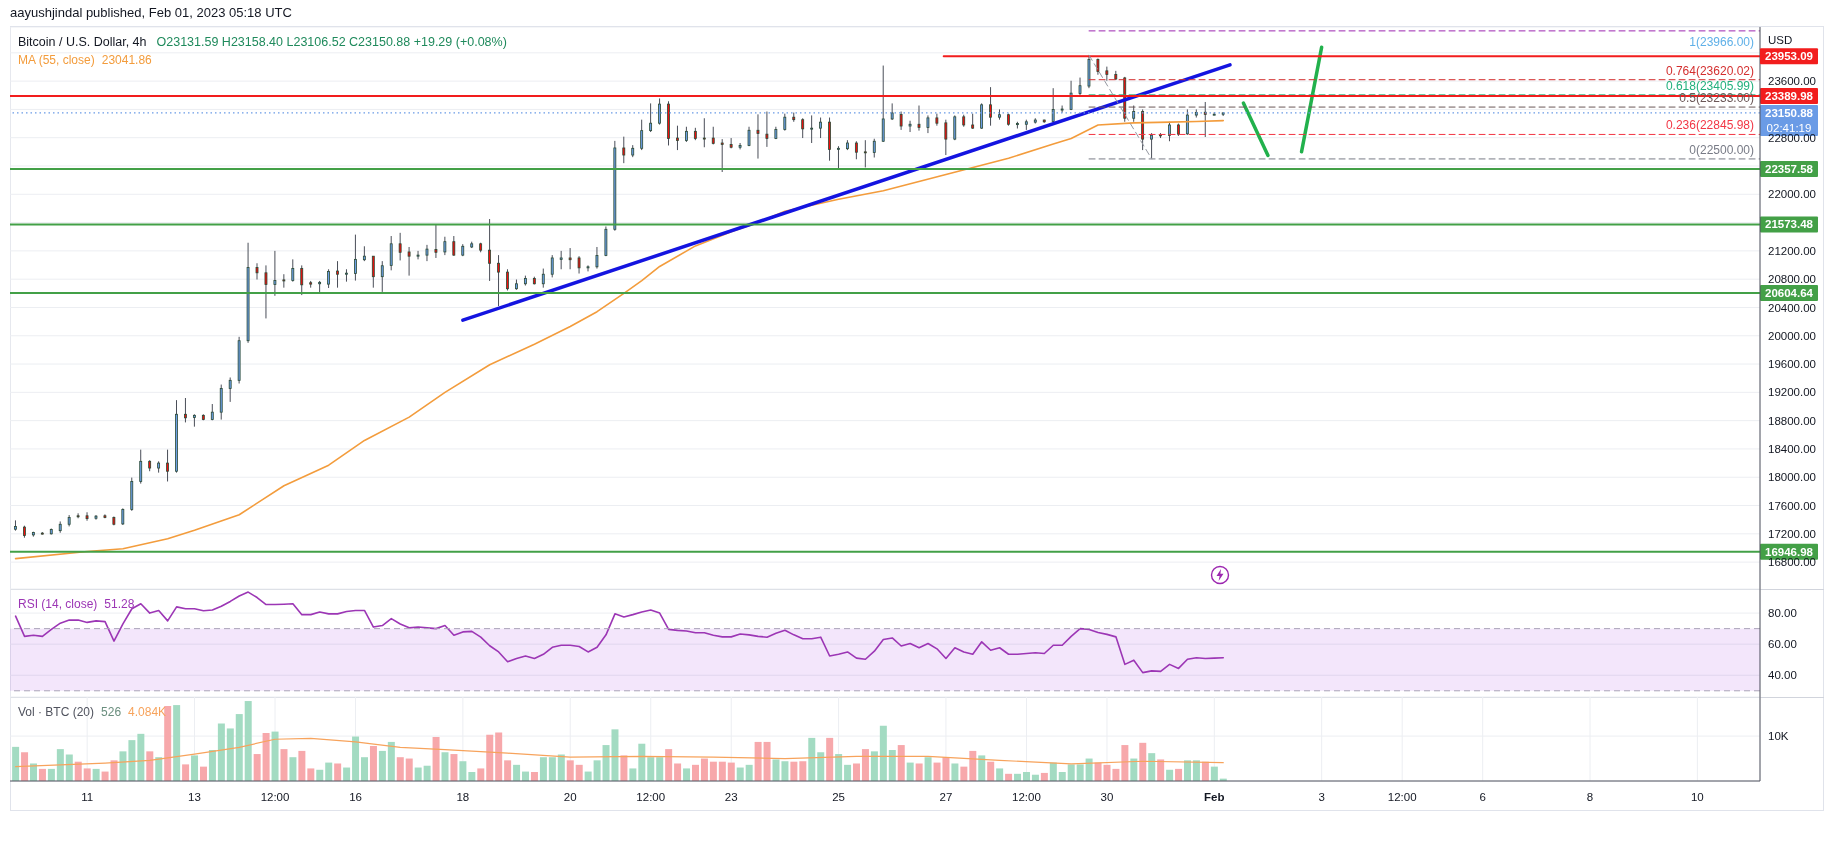  I want to click on annotation: 23041.86, so click(126, 60).